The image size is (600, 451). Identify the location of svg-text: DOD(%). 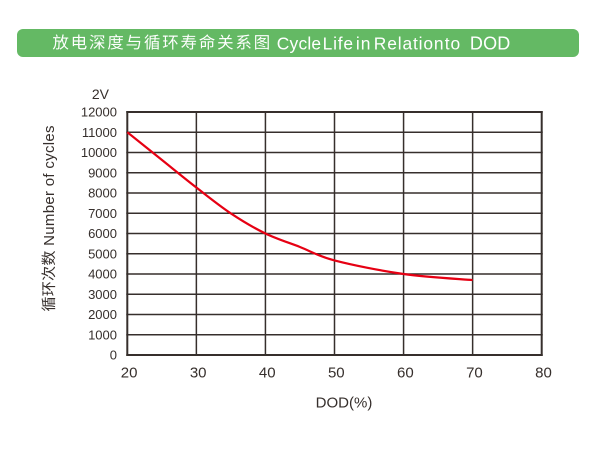
(344, 403).